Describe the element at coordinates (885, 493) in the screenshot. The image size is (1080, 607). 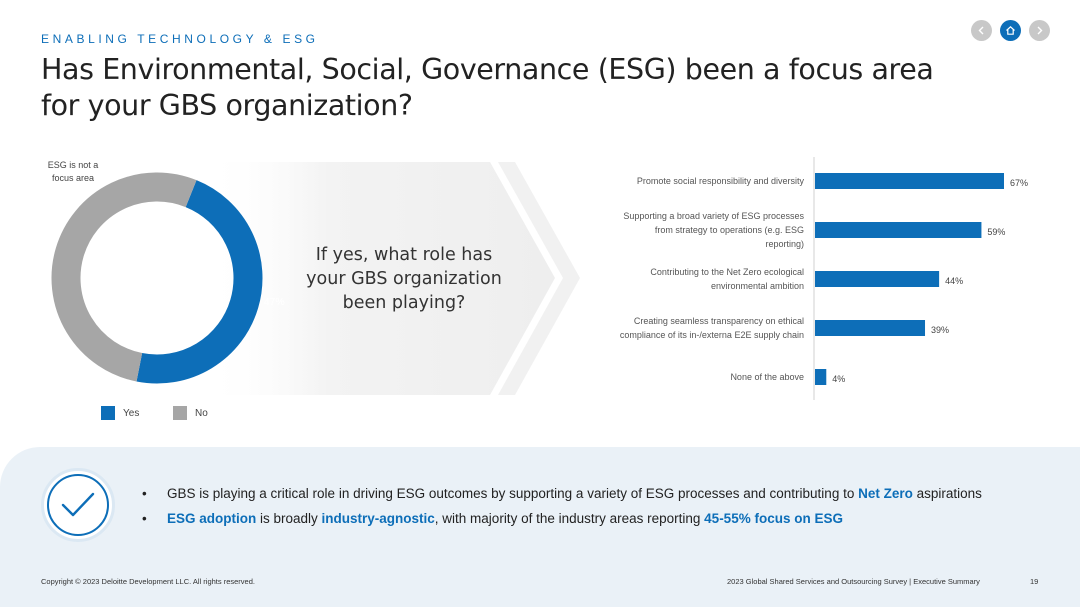
I see `highlight-text: Net Zero` at that location.